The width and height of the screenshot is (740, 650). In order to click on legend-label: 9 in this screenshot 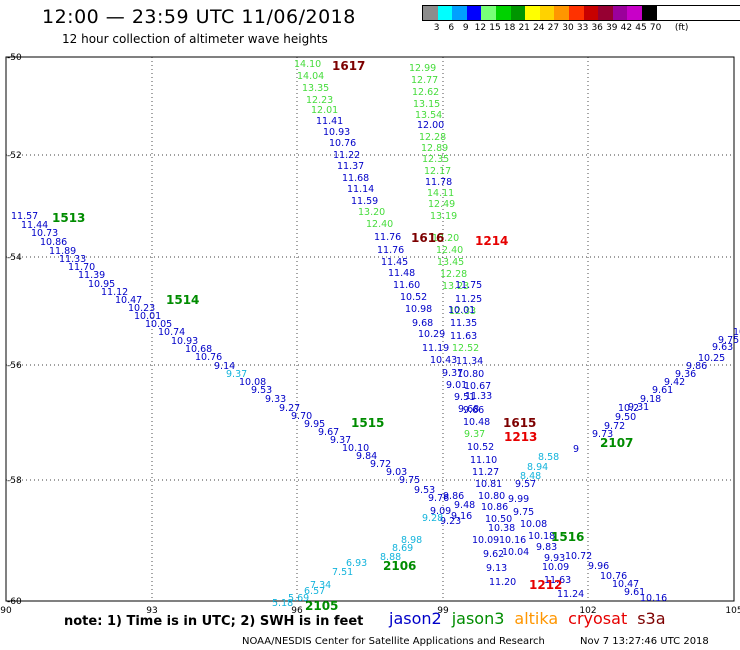, I will do `click(465, 28)`.